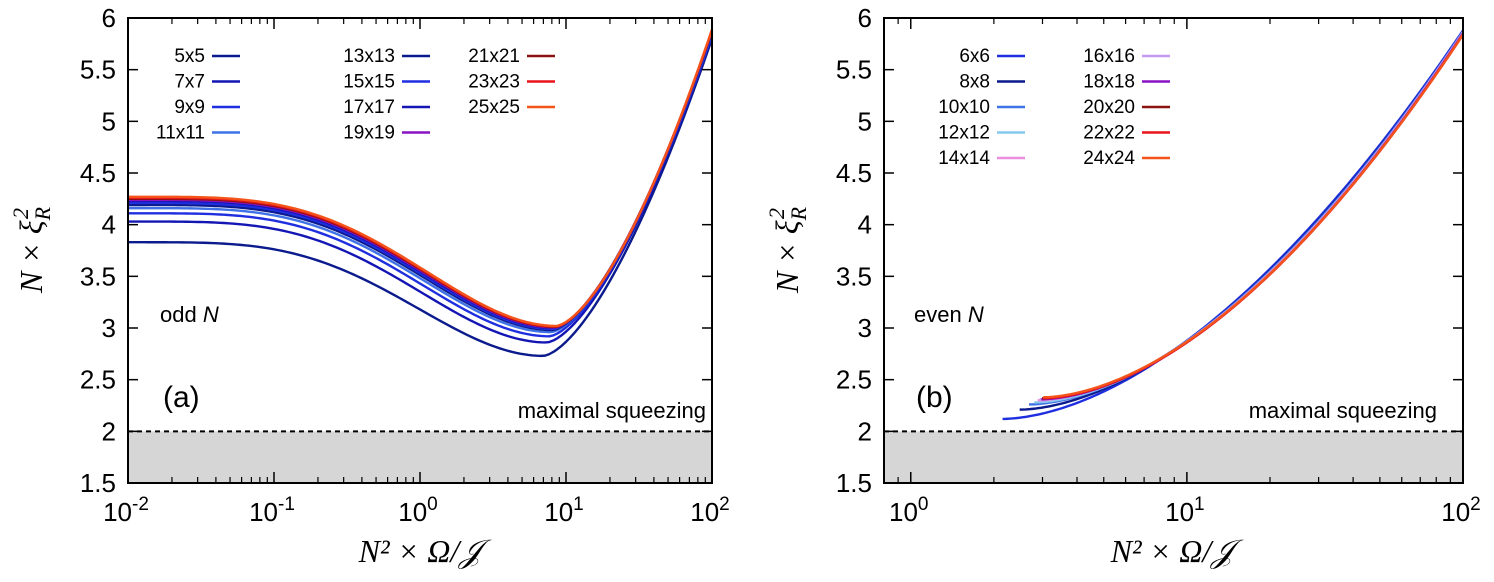  What do you see at coordinates (865, 121) in the screenshot?
I see `b-y-tick-label: 5` at bounding box center [865, 121].